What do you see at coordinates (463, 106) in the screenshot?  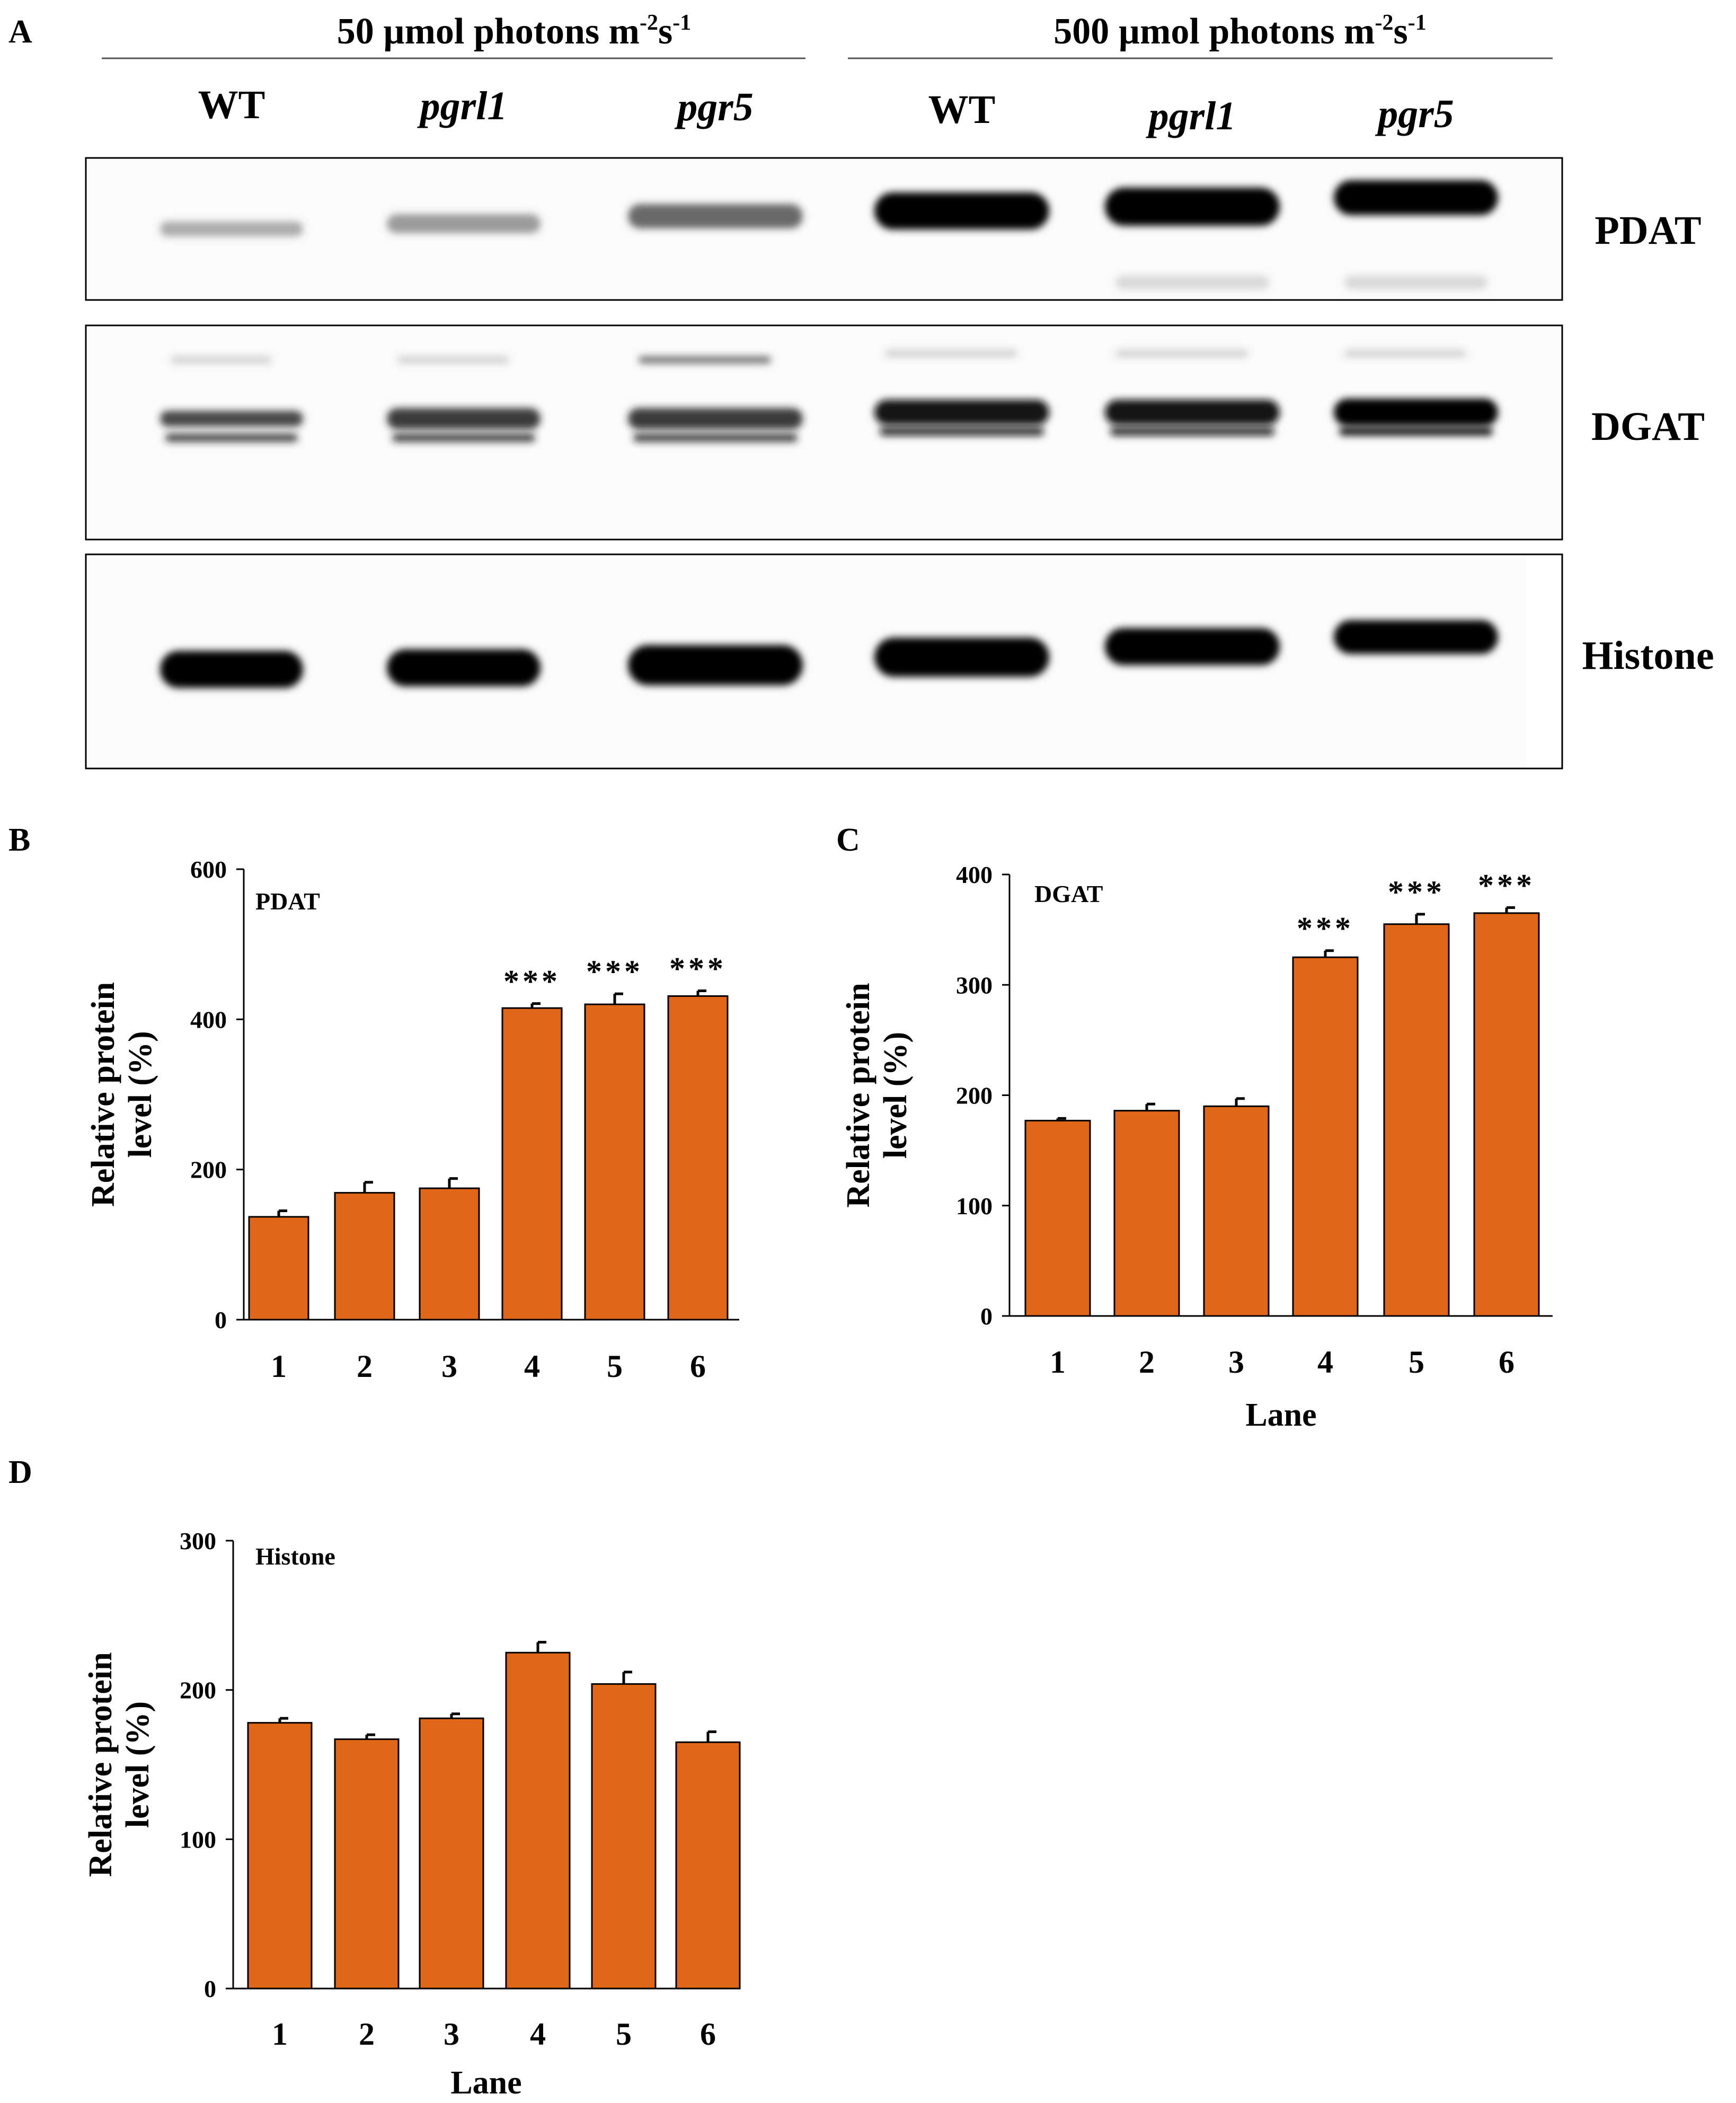 I see `lane-label-2: pgrl1` at bounding box center [463, 106].